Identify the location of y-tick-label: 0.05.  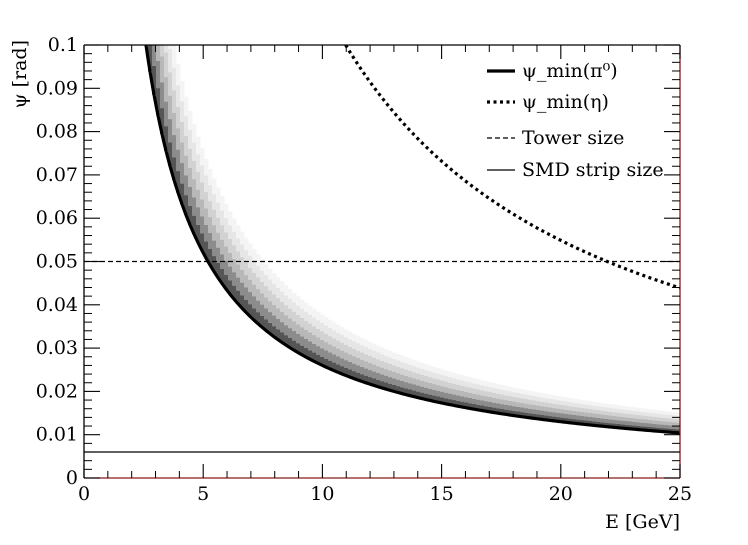
(57, 262).